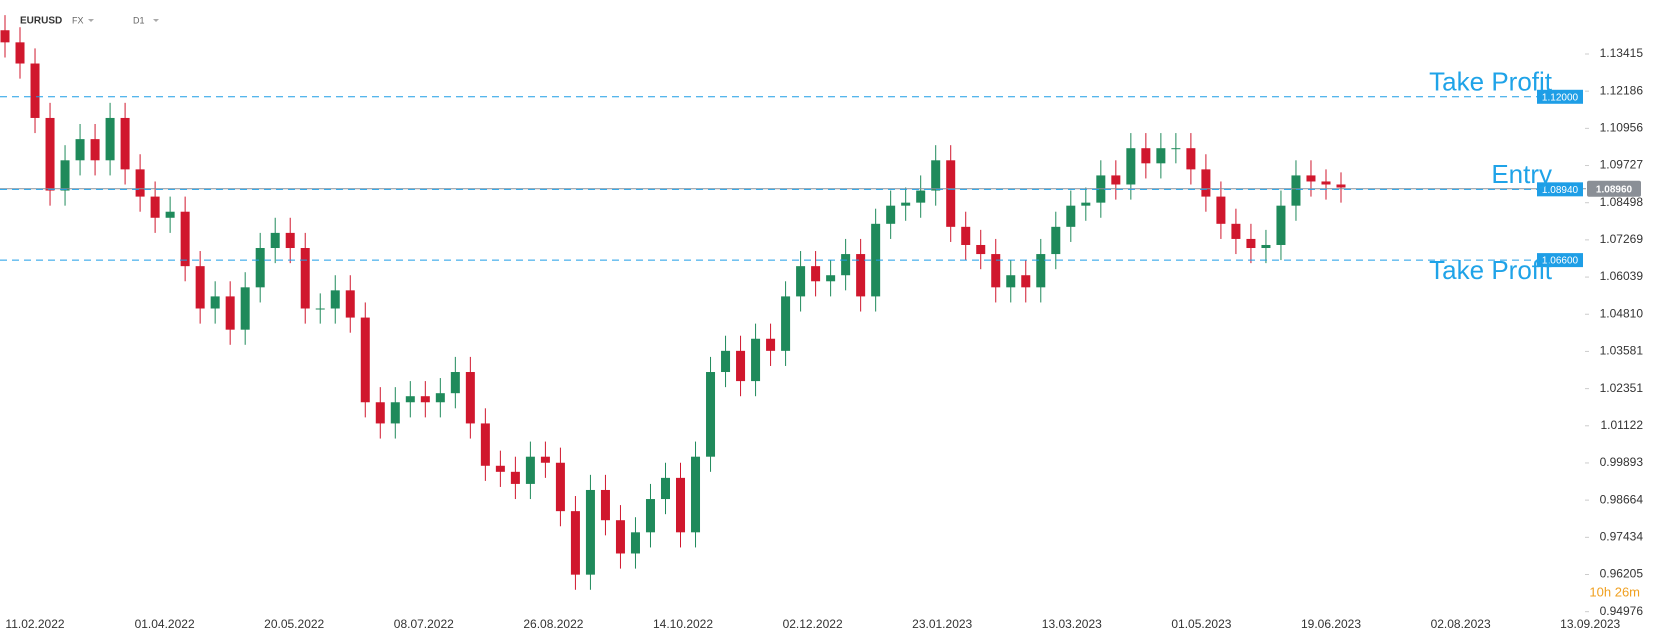  Describe the element at coordinates (942, 624) in the screenshot. I see `x-tick-label: 23.01.2023` at that location.